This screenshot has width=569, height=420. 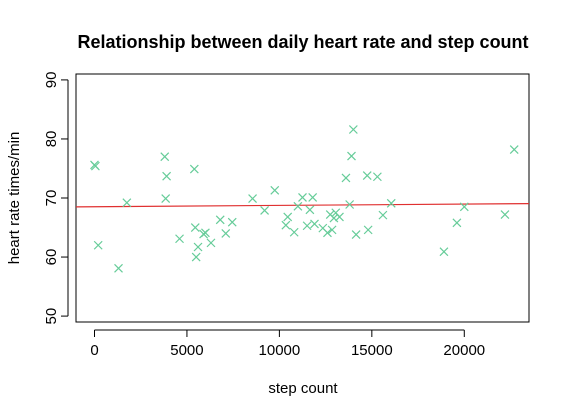 What do you see at coordinates (51, 80) in the screenshot?
I see `y-tick-label: 90` at bounding box center [51, 80].